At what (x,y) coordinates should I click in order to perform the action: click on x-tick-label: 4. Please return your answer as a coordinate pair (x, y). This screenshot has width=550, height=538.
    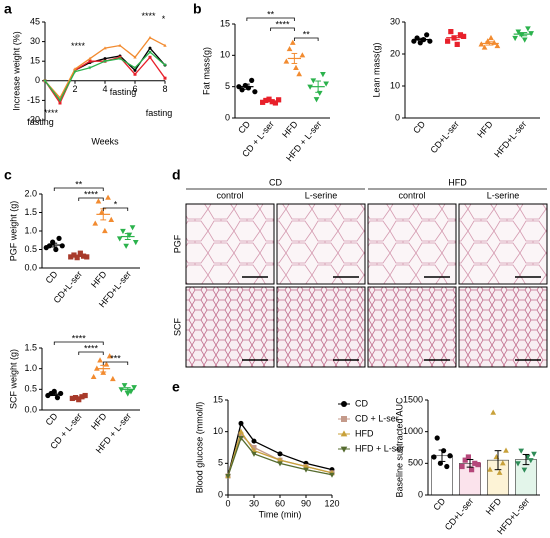
    Looking at the image, I should click on (104, 89).